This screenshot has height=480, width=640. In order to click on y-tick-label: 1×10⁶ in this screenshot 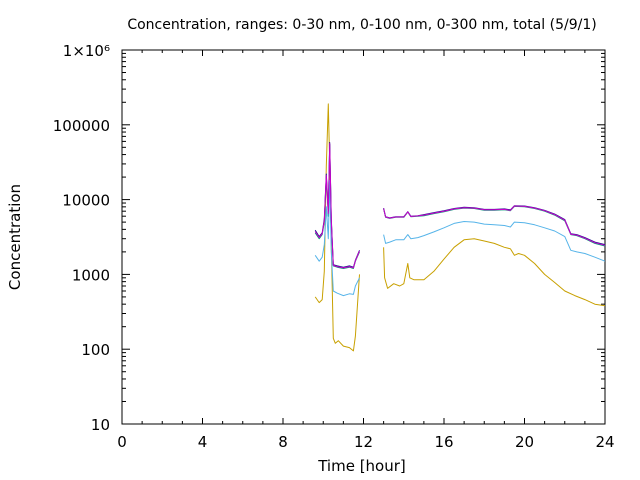, I will do `click(86, 51)`.